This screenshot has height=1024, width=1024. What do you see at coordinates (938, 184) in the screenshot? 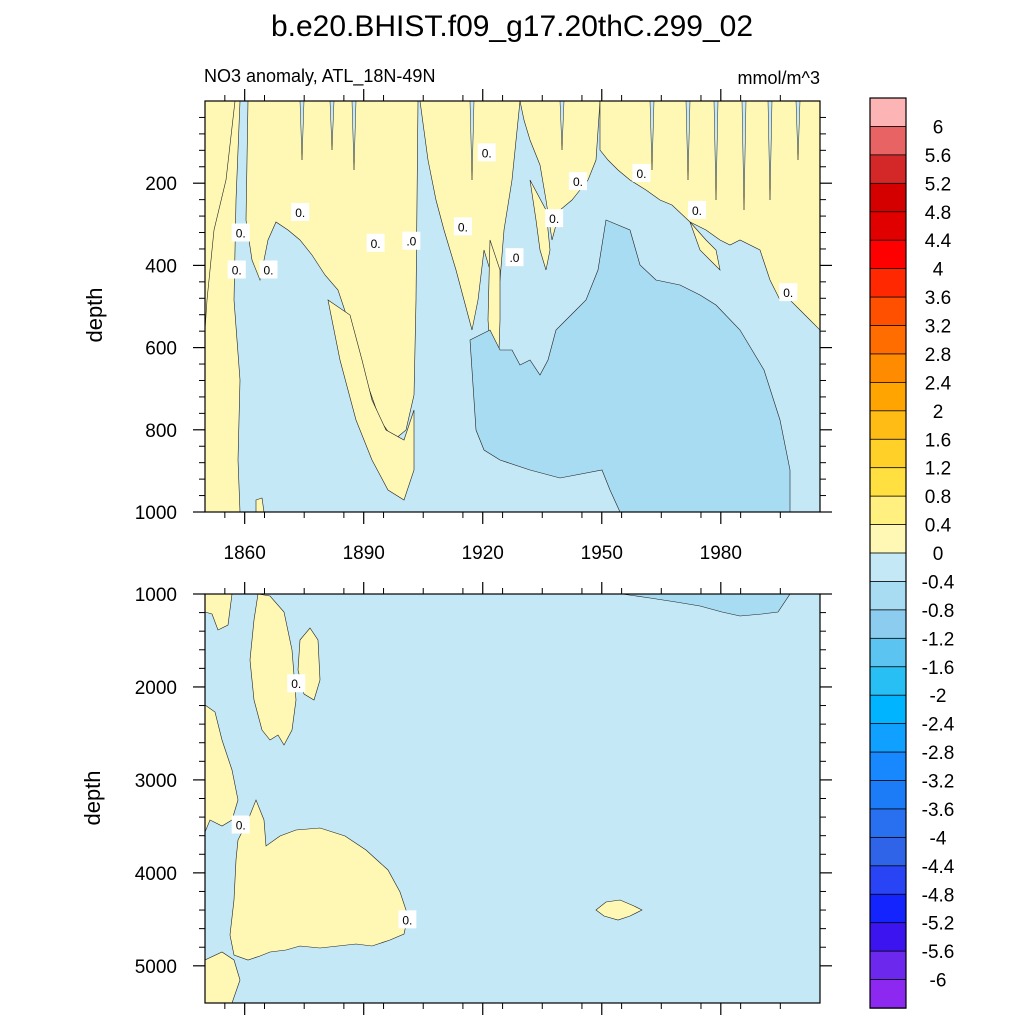
I see `colorbar-label: 5.2` at bounding box center [938, 184].